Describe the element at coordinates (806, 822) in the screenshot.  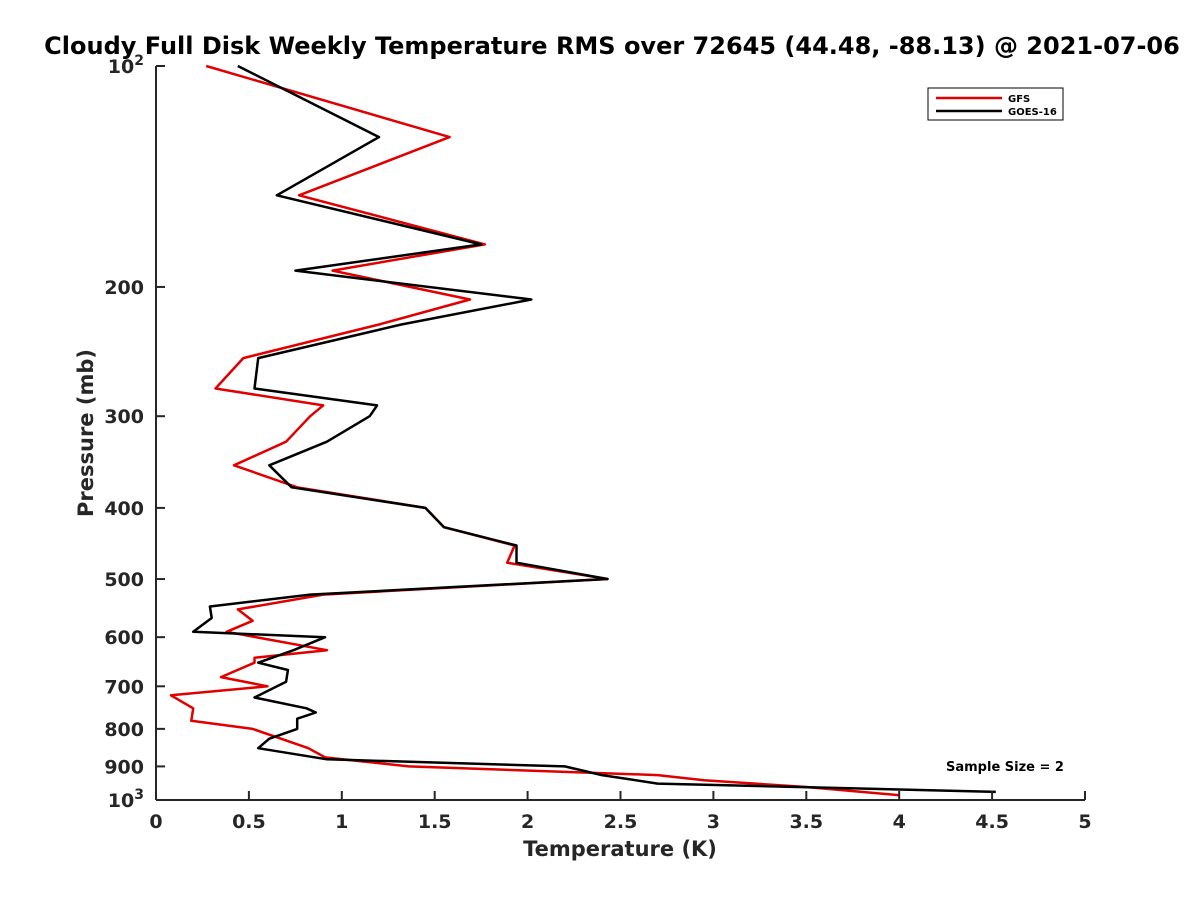
I see `x-tick-label: 3.5` at that location.